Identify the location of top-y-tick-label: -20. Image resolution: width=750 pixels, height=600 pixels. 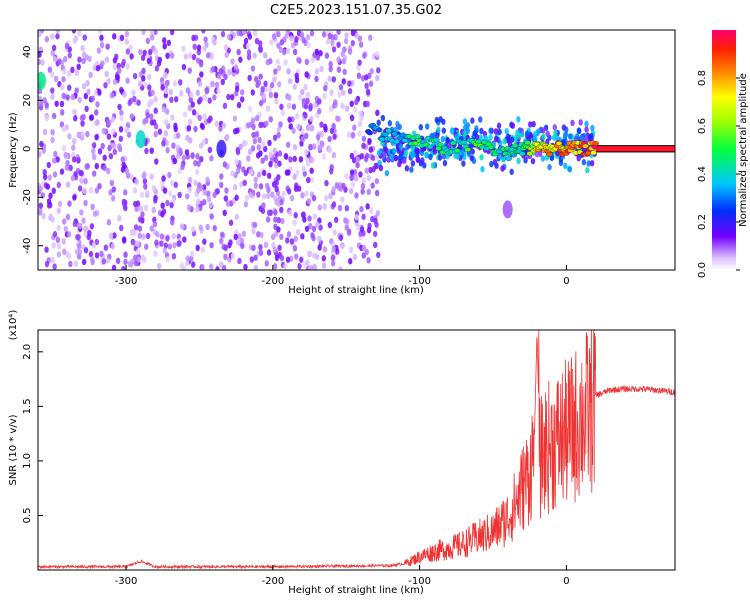
(27, 197).